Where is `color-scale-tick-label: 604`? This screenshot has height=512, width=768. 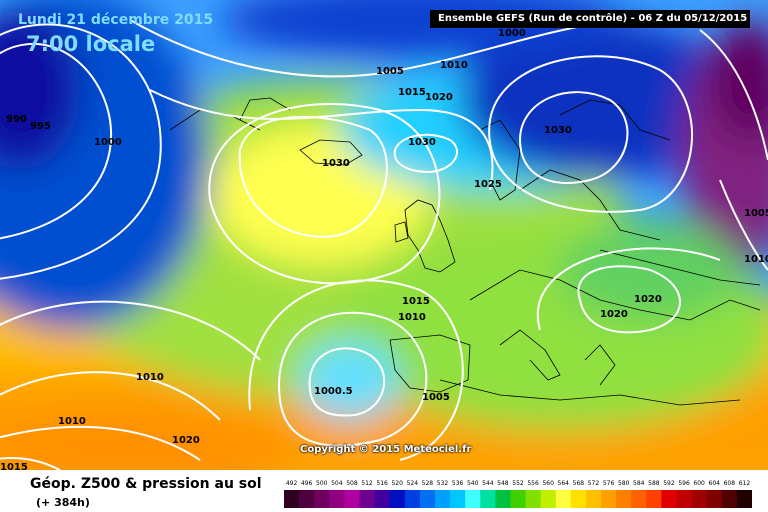
color-scale-tick-label: 604 is located at coordinates (714, 483).